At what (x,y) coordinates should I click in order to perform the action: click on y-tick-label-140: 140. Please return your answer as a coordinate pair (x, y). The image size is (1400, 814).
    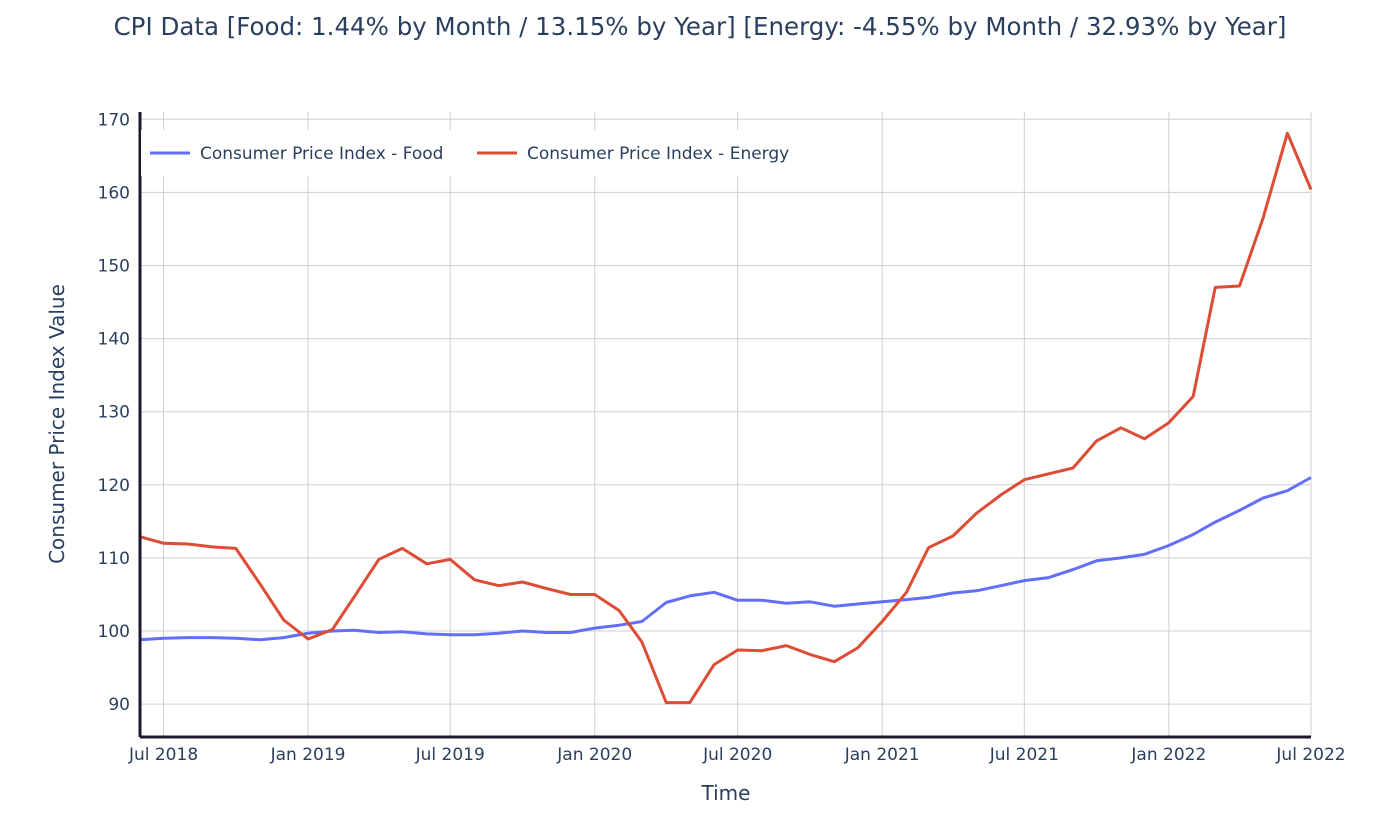
    Looking at the image, I should click on (114, 340).